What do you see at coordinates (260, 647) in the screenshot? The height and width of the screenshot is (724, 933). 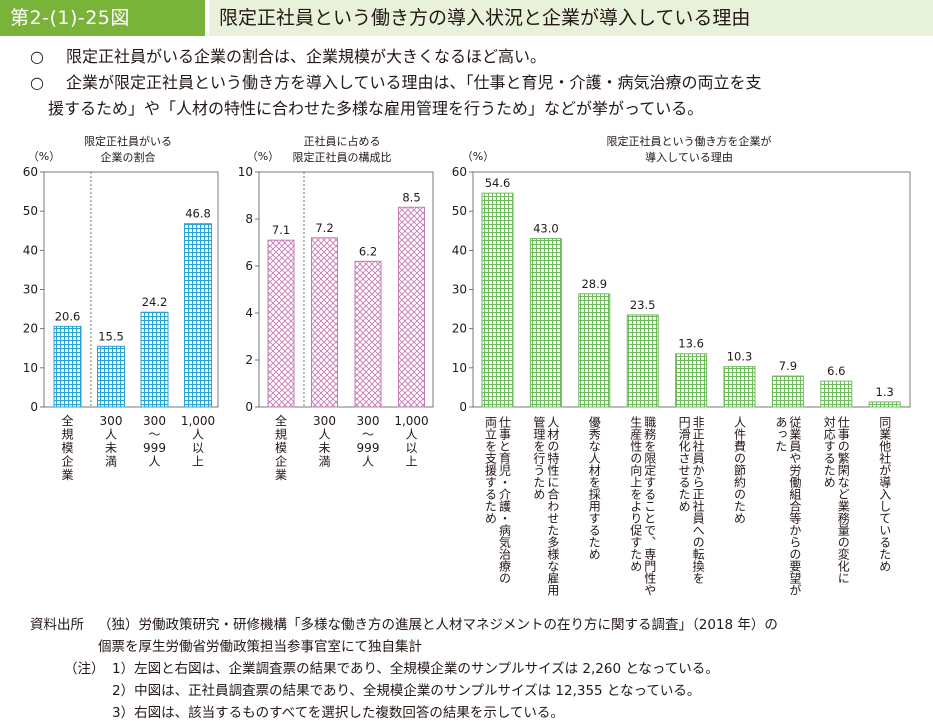 I see `source-text-2: 個票を厚生労働省労働政策担当参事官室にて独自集計` at bounding box center [260, 647].